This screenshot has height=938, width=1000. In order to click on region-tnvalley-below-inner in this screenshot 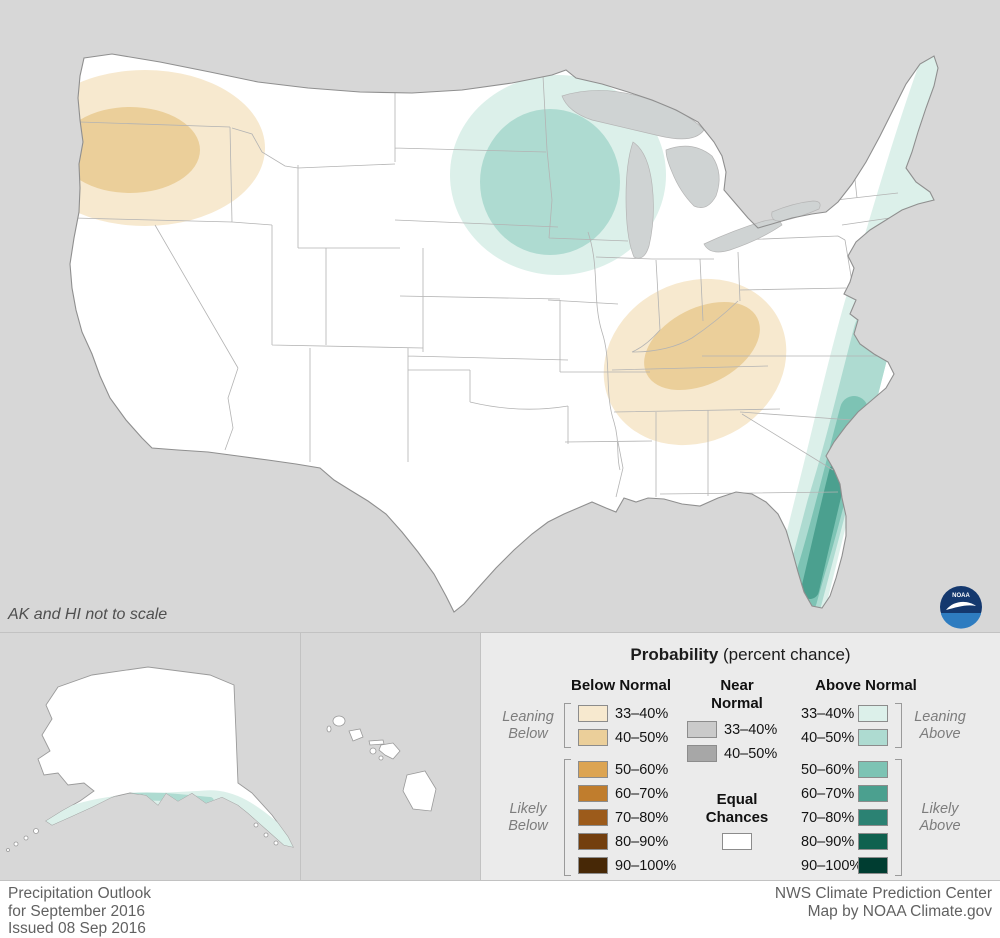, I will do `click(702, 346)`.